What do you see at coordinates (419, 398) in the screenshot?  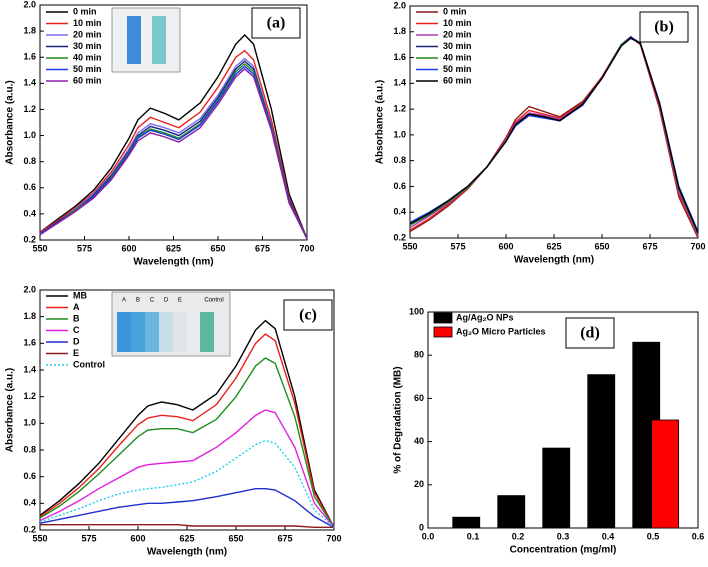 I see `y-tick-label: 60` at bounding box center [419, 398].